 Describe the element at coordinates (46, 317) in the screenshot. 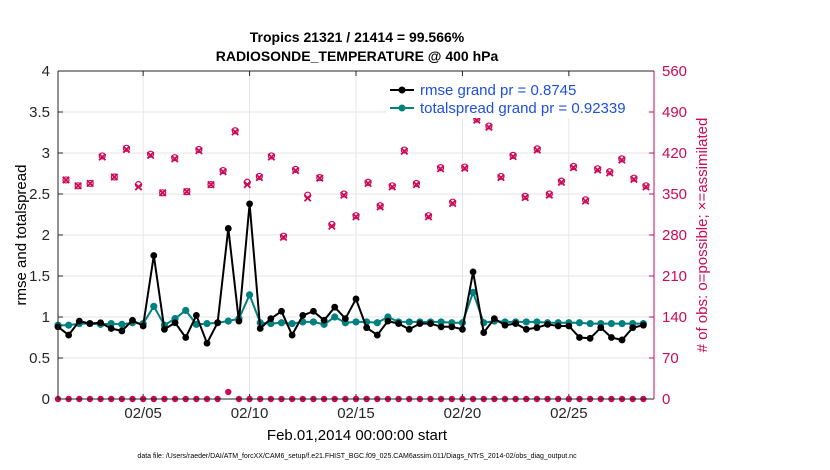

I see `y-left-tick-label: 1` at that location.